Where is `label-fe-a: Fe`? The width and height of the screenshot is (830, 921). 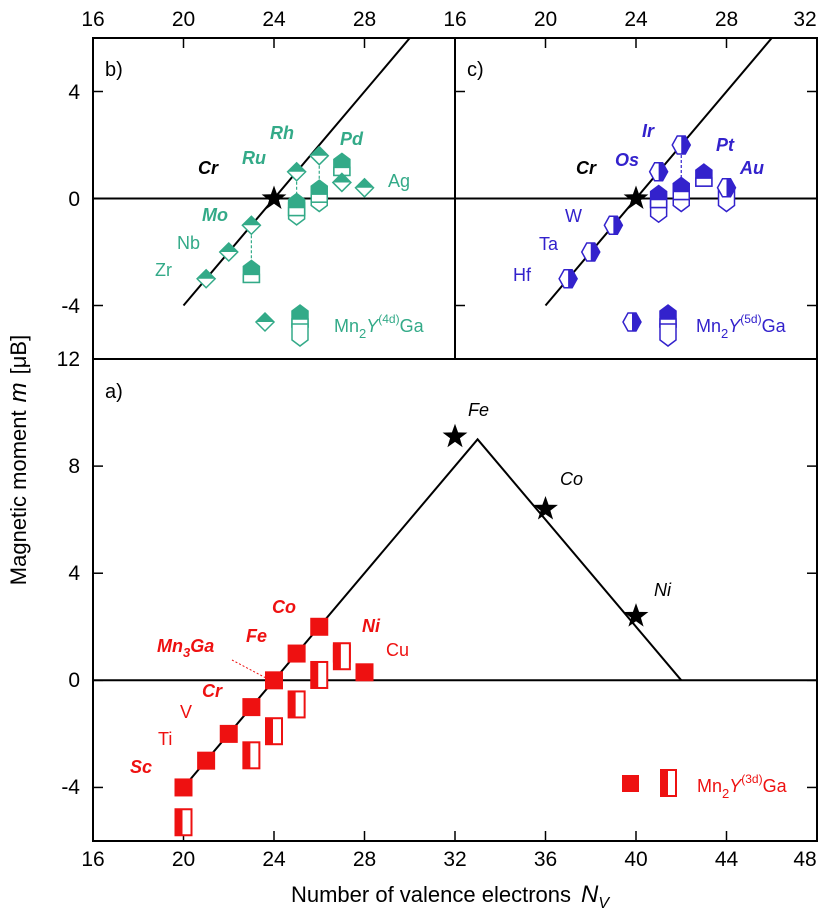 label-fe-a: Fe is located at coordinates (256, 636).